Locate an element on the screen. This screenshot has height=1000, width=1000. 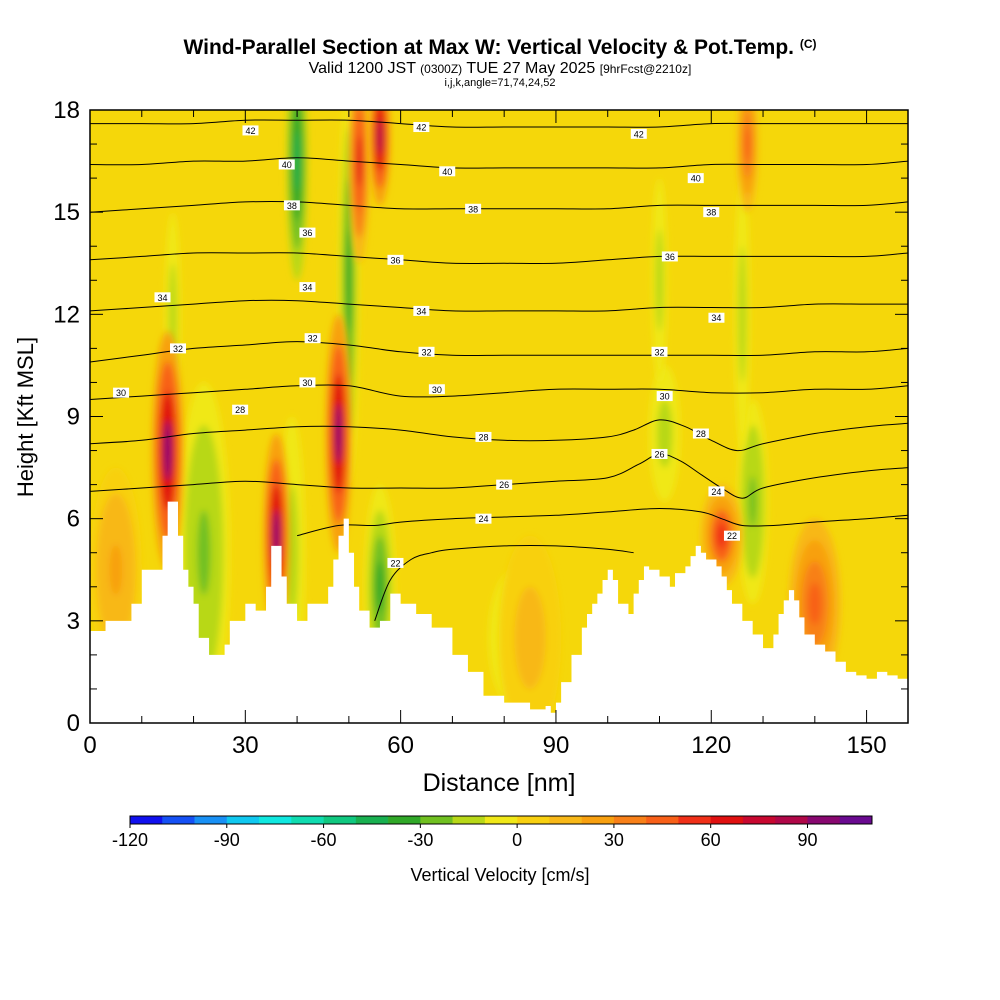
contour-label-text: 38 is located at coordinates (292, 206).